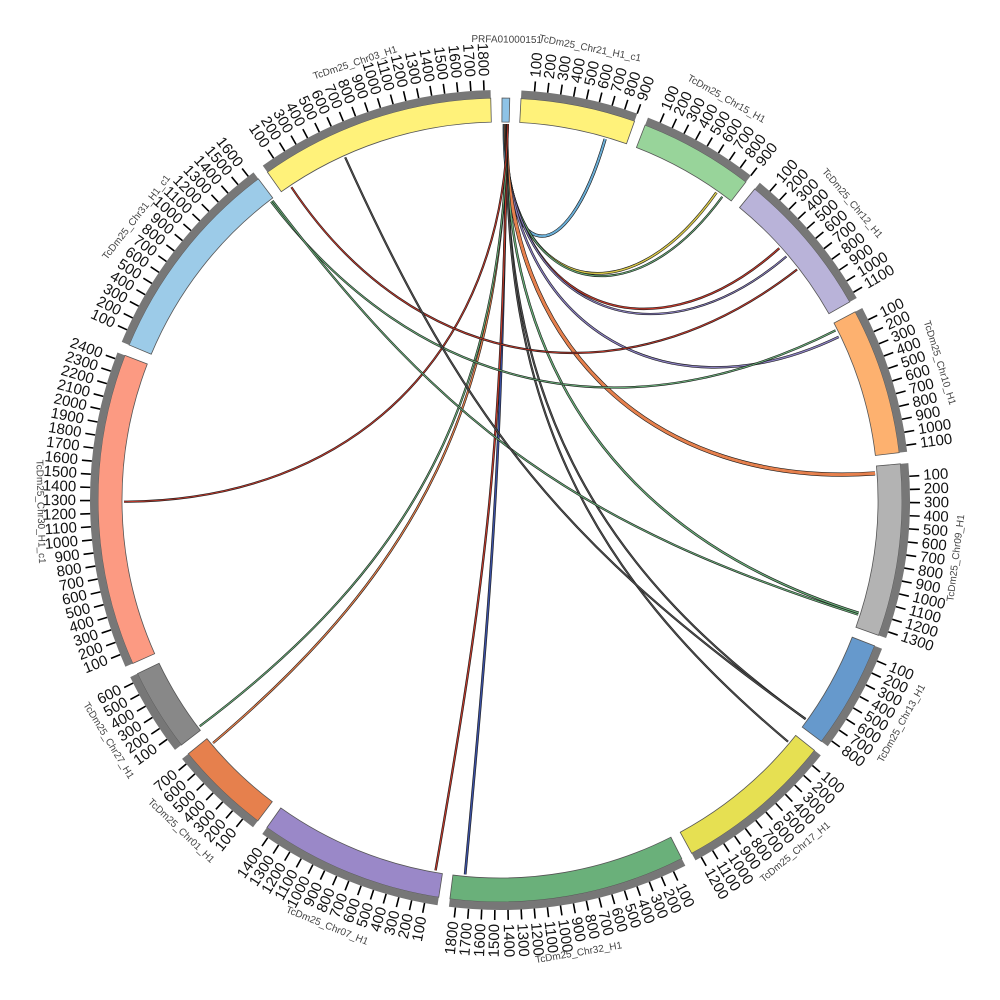  What do you see at coordinates (156, 711) in the screenshot?
I see `tick-band-TcDm25_Chr27_H1` at bounding box center [156, 711].